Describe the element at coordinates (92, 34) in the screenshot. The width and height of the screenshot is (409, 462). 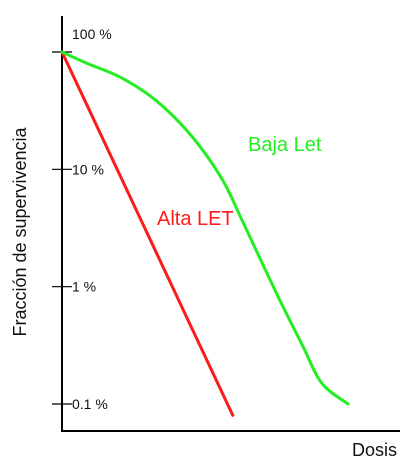
I see `y-tick-label: 100 %` at that location.